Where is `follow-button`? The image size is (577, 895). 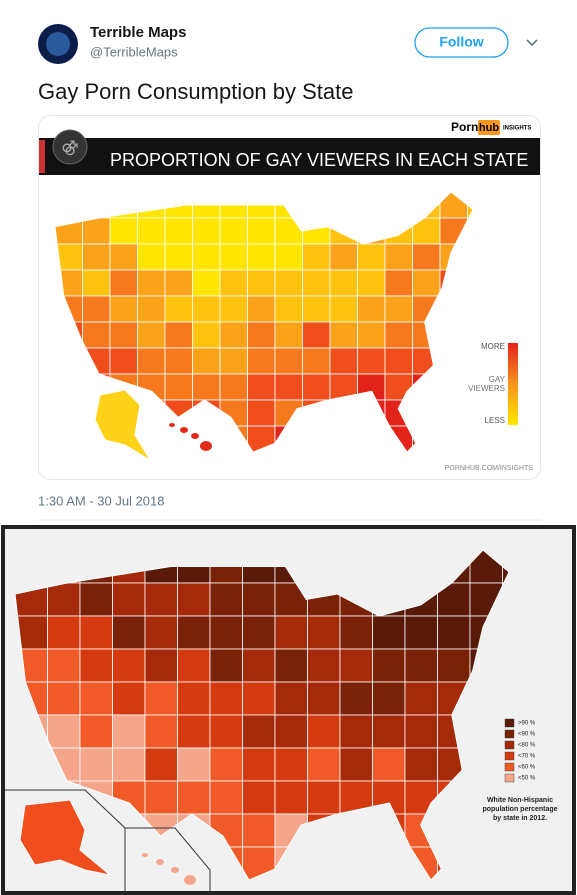 follow-button is located at coordinates (461, 42).